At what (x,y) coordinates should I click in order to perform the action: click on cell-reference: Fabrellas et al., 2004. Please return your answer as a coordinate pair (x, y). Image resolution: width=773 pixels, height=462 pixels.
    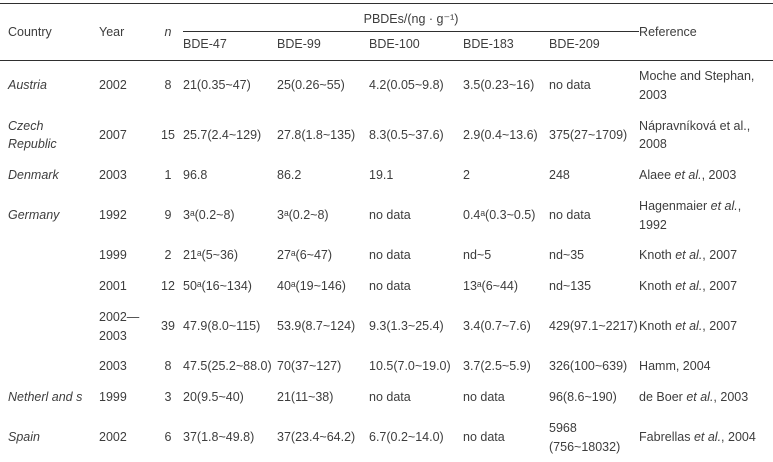
    Looking at the image, I should click on (706, 437).